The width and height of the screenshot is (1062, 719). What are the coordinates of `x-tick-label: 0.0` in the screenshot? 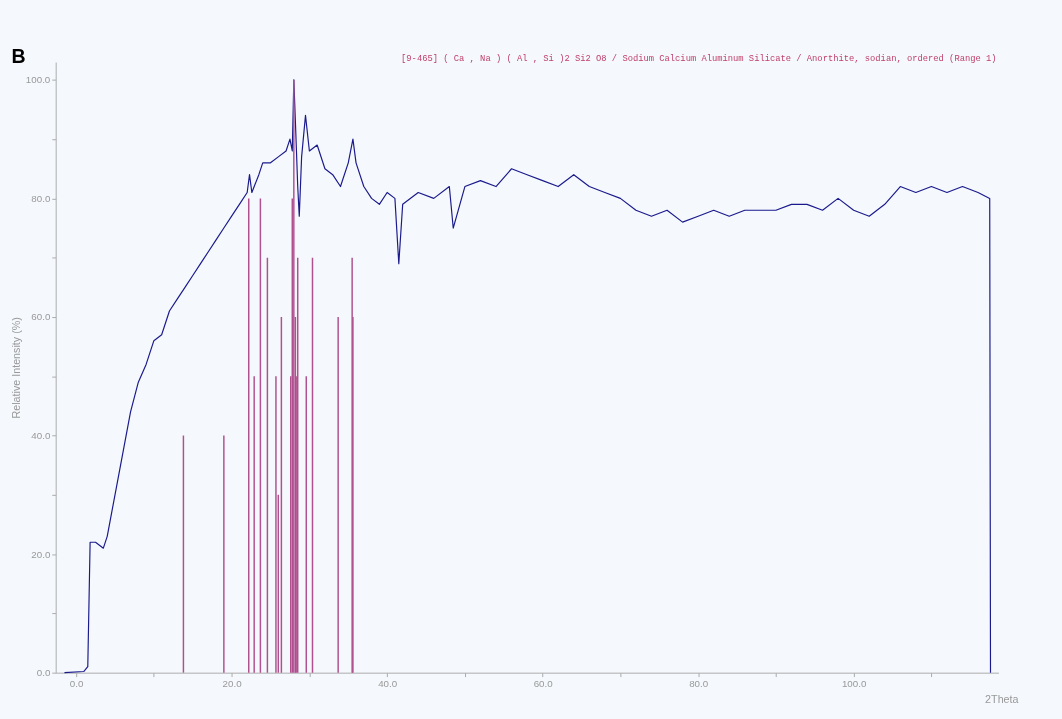 It's located at (76, 683).